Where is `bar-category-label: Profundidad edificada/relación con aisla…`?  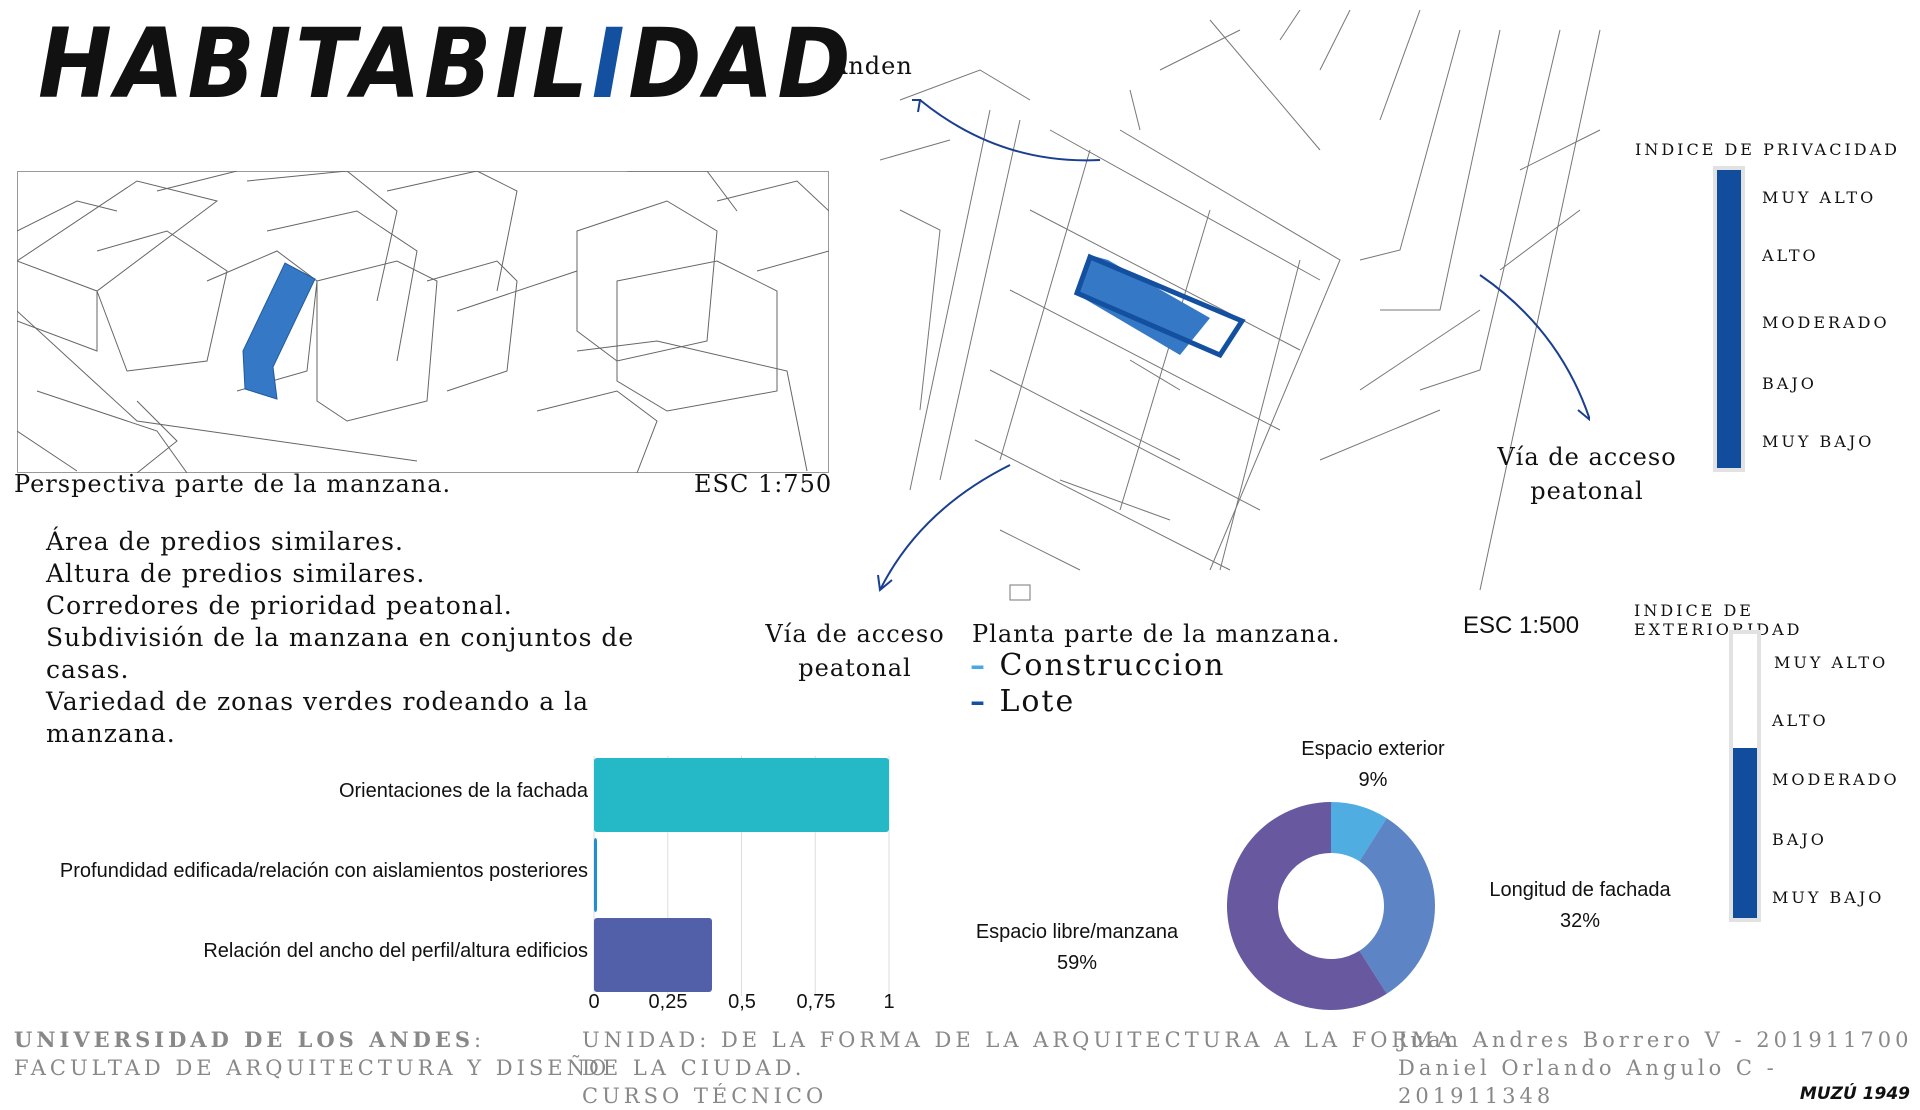 bar-category-label: Profundidad edificada/relación con aisla… is located at coordinates (323, 871).